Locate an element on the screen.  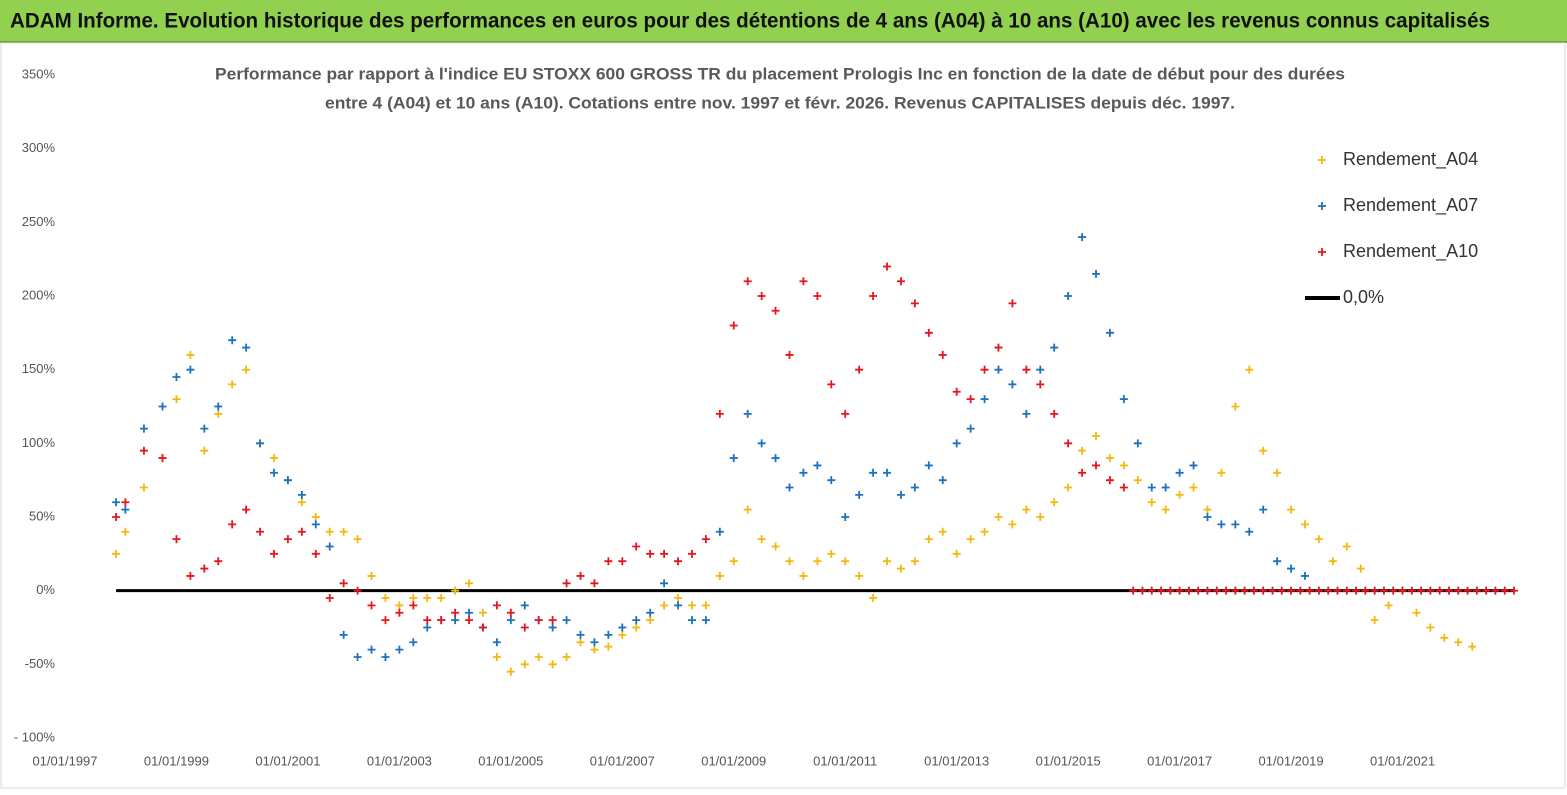
x-tick-label: 01/01/2013 is located at coordinates (956, 760).